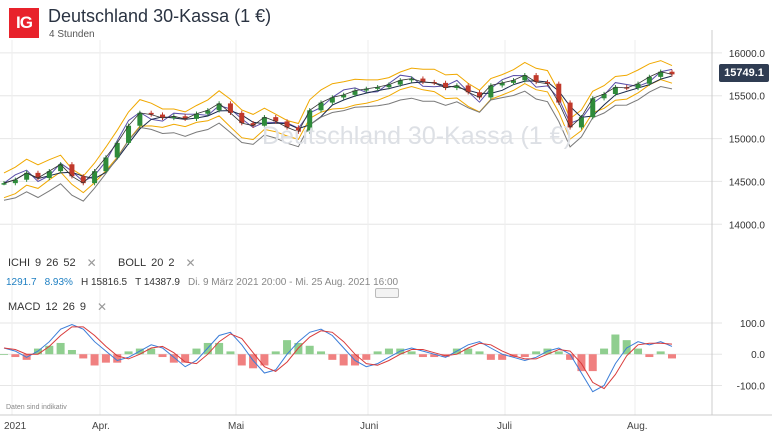  I want to click on low-value: T 14387.9, so click(157, 282).